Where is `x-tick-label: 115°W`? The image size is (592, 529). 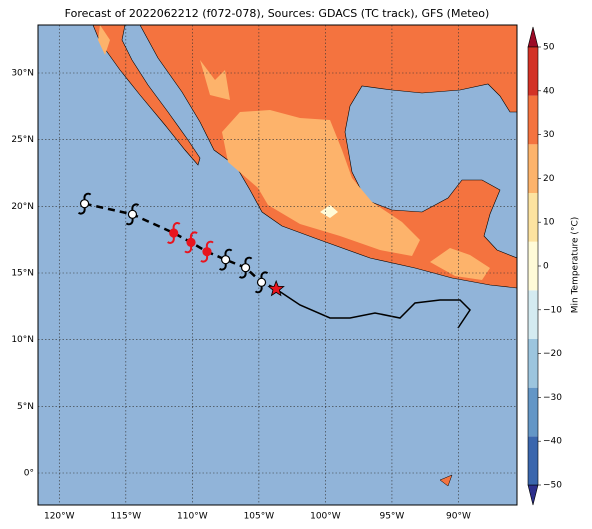 x-tick-label: 115°W is located at coordinates (126, 517).